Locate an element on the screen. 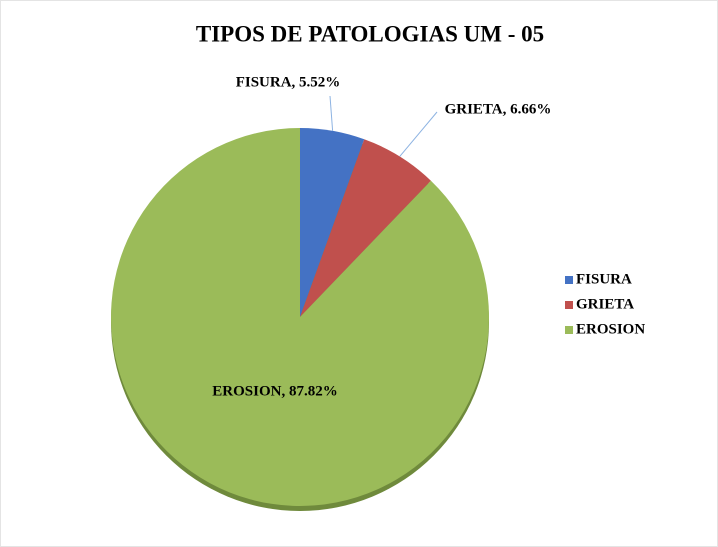  chart-title: TIPOS DE PATOLOGIAS UM - 05 is located at coordinates (370, 33).